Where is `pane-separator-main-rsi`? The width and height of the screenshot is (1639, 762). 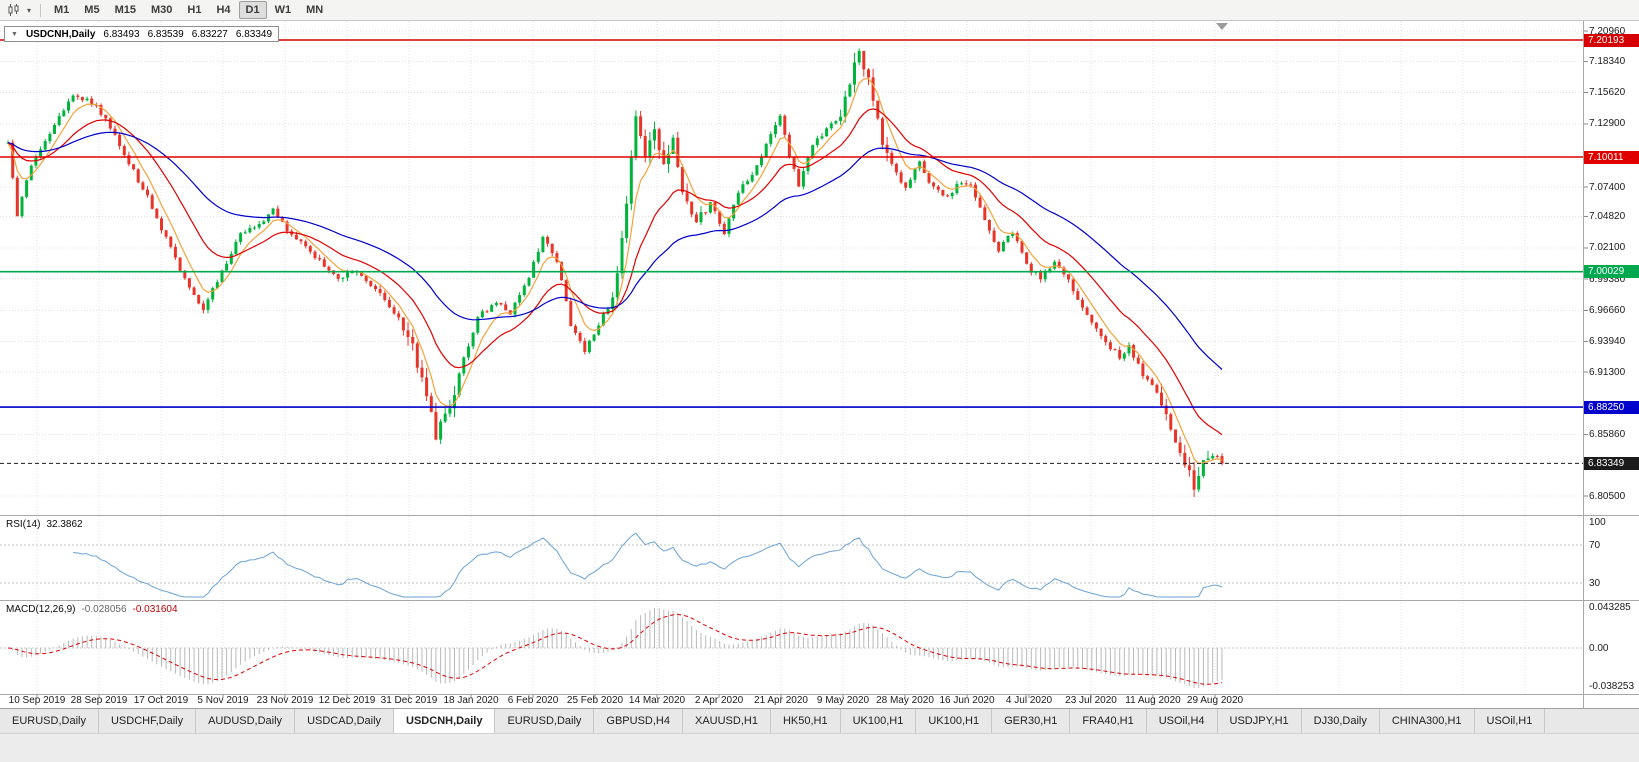
pane-separator-main-rsi is located at coordinates (819, 515).